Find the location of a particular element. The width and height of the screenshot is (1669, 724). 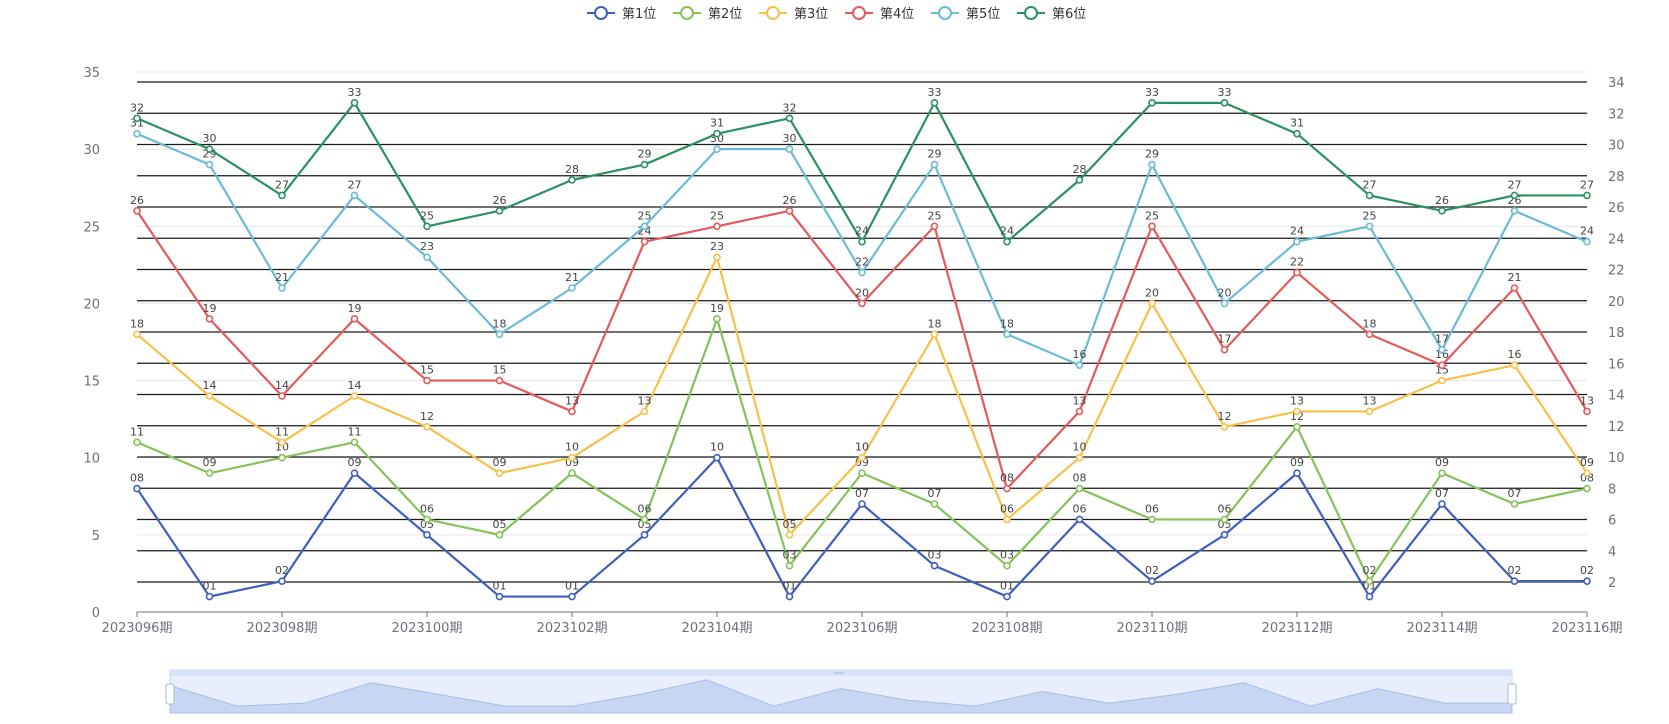

legend-item-5: 第5位 is located at coordinates (965, 14).